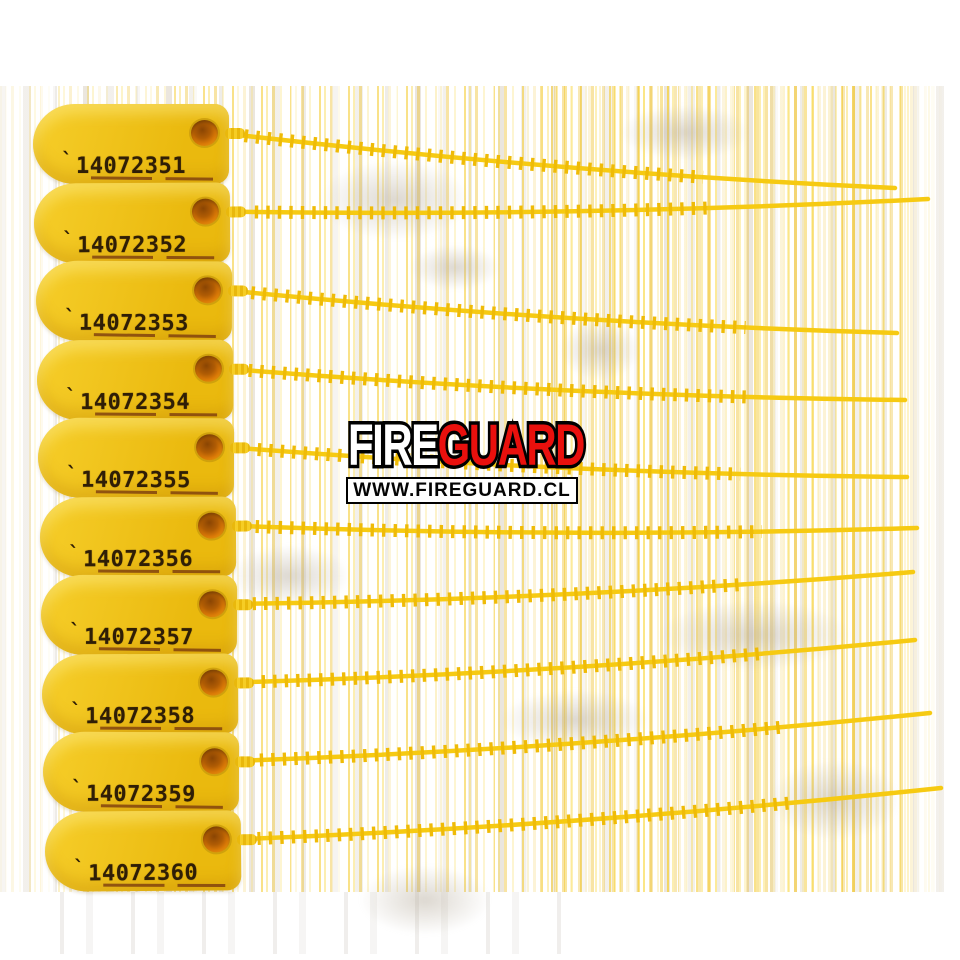 This screenshot has height=960, width=960. What do you see at coordinates (128, 477) in the screenshot?
I see `serial-row: ` 14072355` at bounding box center [128, 477].